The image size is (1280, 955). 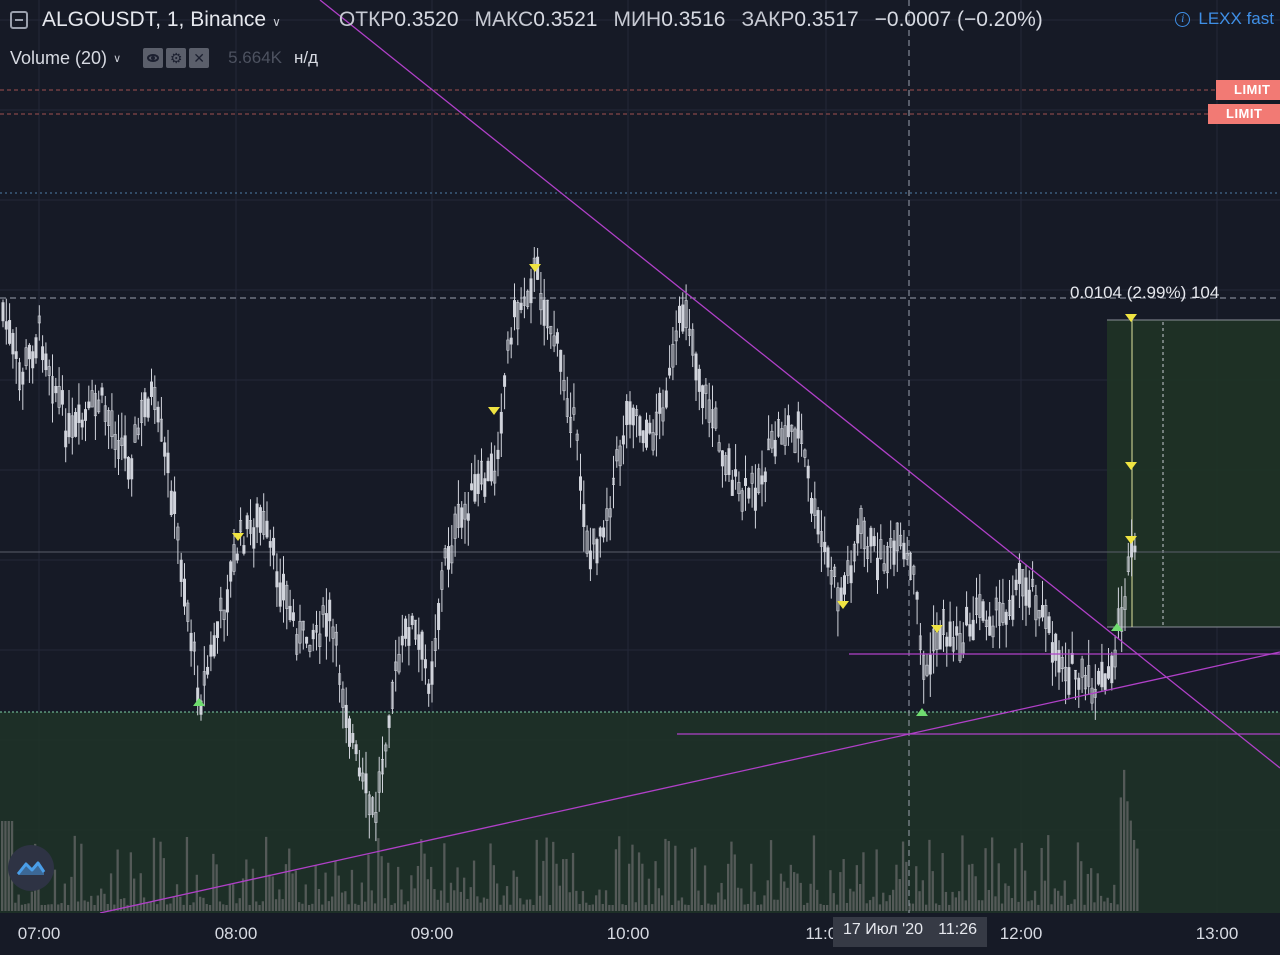 I want to click on script-legend: i LEXX fast, so click(x=1224, y=19).